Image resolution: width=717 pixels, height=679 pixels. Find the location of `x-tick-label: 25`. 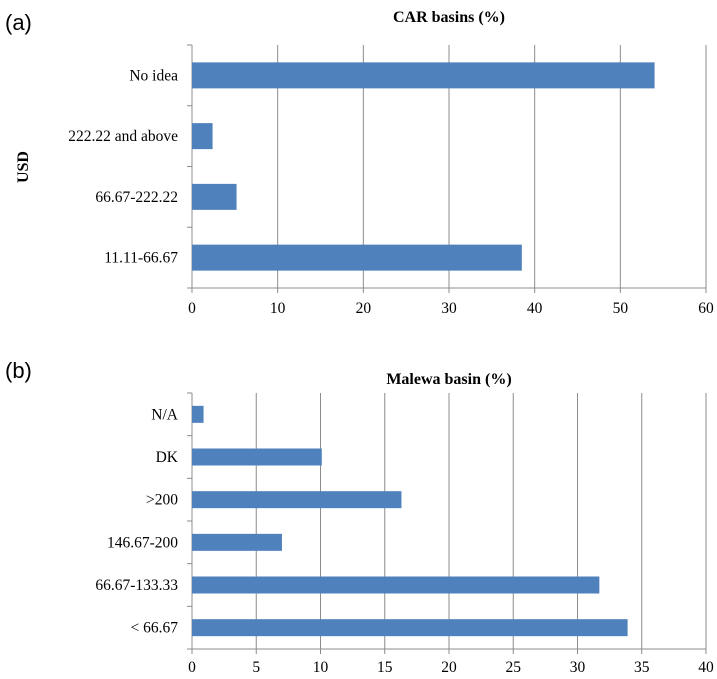

x-tick-label: 25 is located at coordinates (514, 667).